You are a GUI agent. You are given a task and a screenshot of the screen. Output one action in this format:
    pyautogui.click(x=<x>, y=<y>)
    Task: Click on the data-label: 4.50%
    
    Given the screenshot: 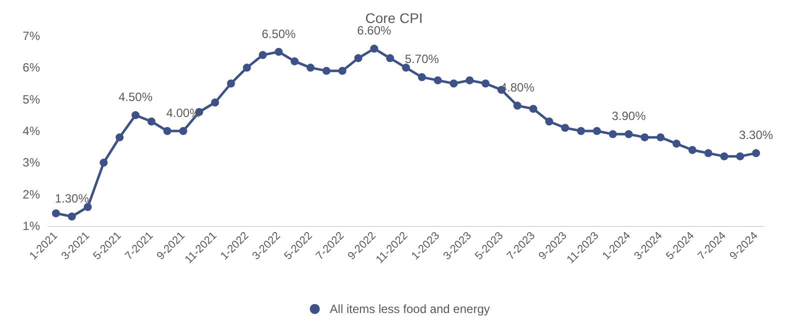 What is the action you would take?
    pyautogui.click(x=135, y=97)
    